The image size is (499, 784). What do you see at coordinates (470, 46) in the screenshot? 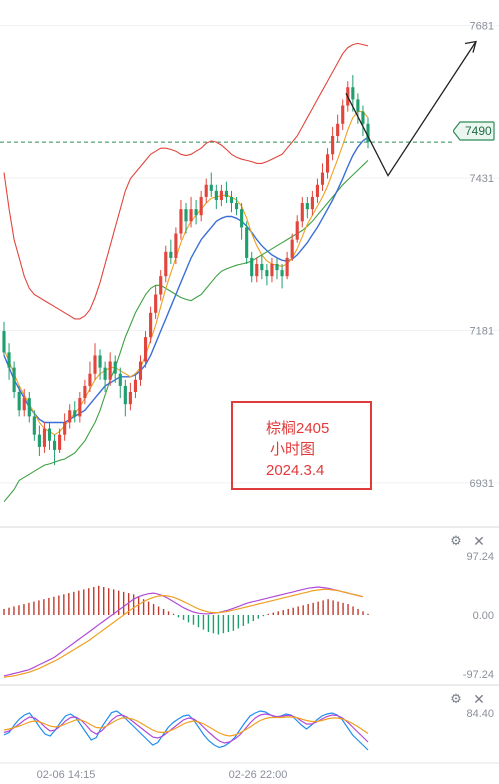
I see `forecast-arrow-head` at bounding box center [470, 46].